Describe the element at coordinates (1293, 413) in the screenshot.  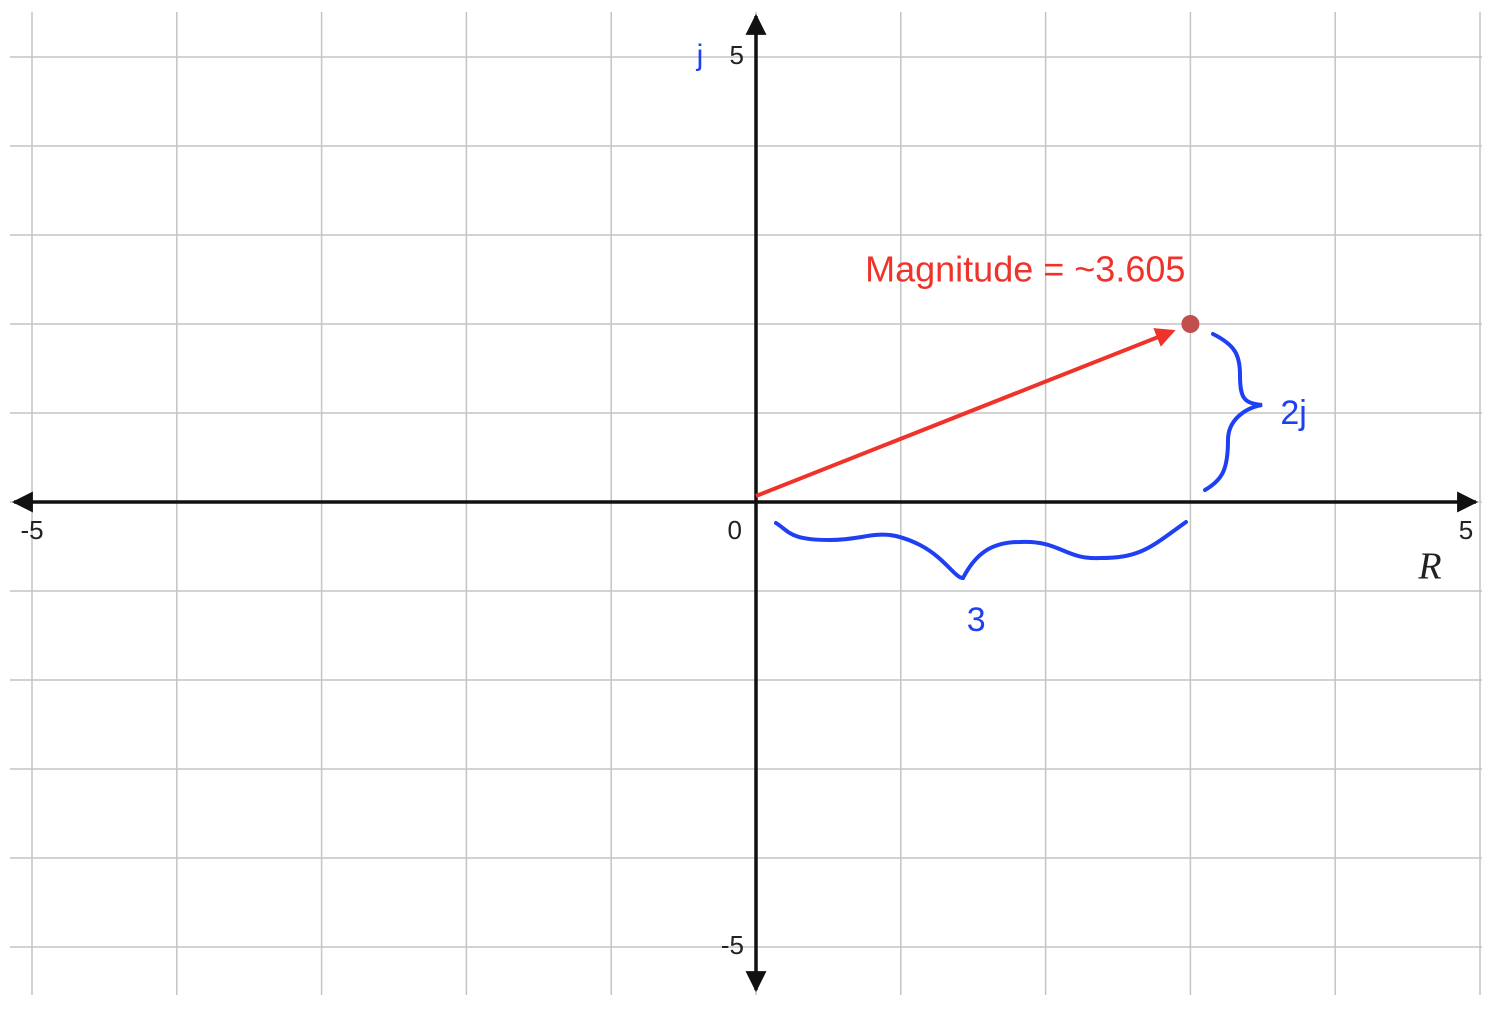
I see `imaginary-part-label: 2j` at that location.